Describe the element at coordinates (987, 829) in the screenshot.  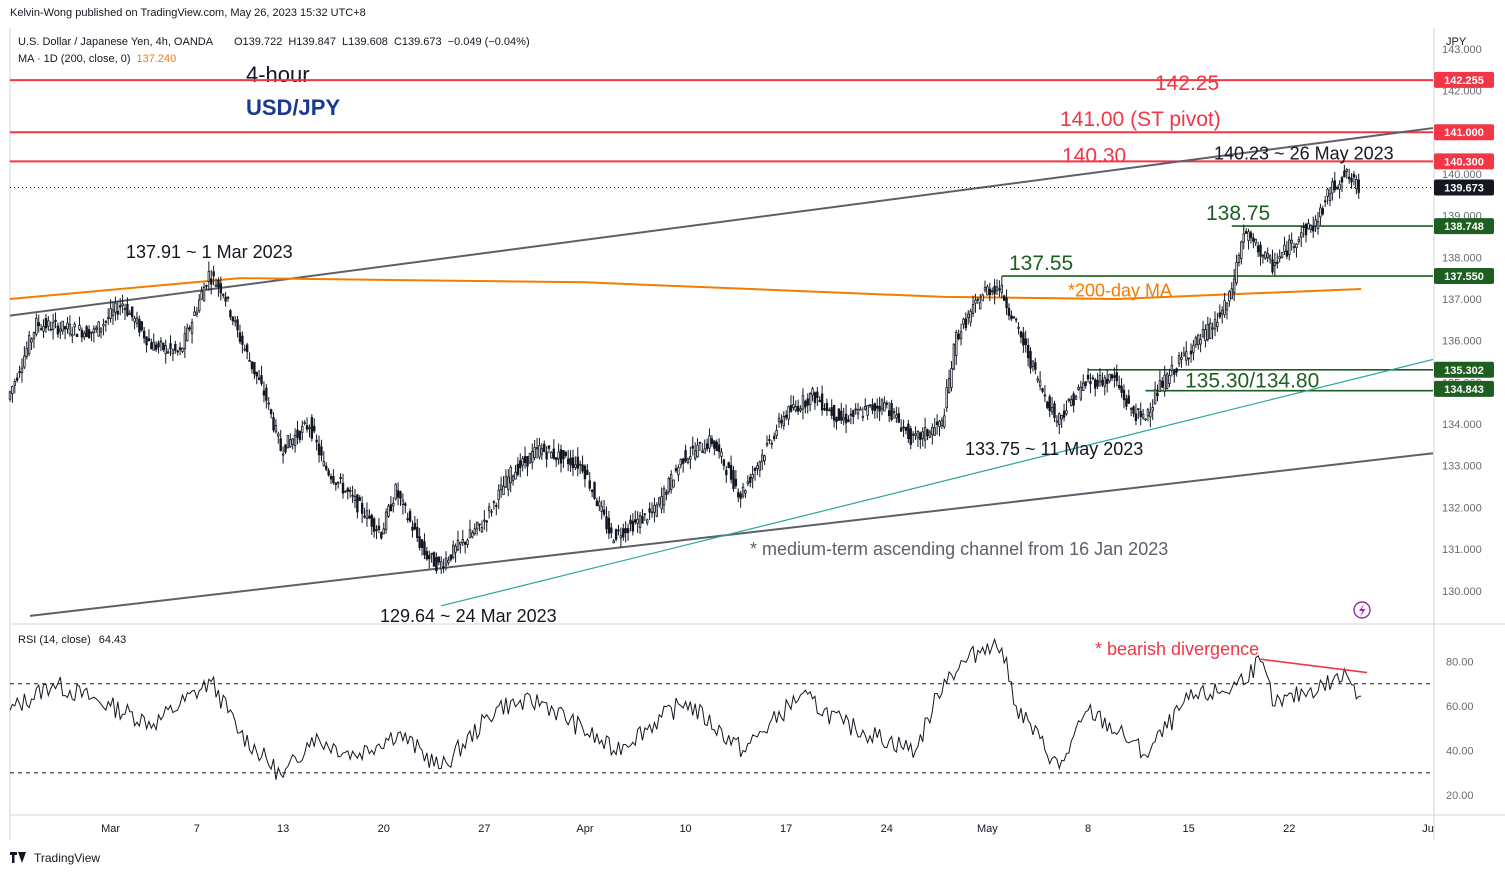
I see `x-tick-label: May` at that location.